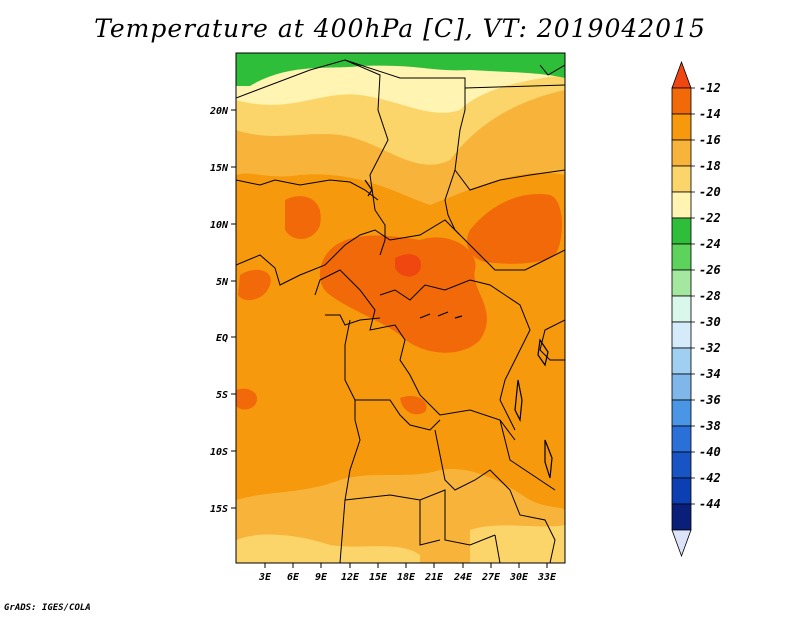 This screenshot has width=800, height=618. What do you see at coordinates (517, 544) in the screenshot?
I see `band-20-south-e` at bounding box center [517, 544].